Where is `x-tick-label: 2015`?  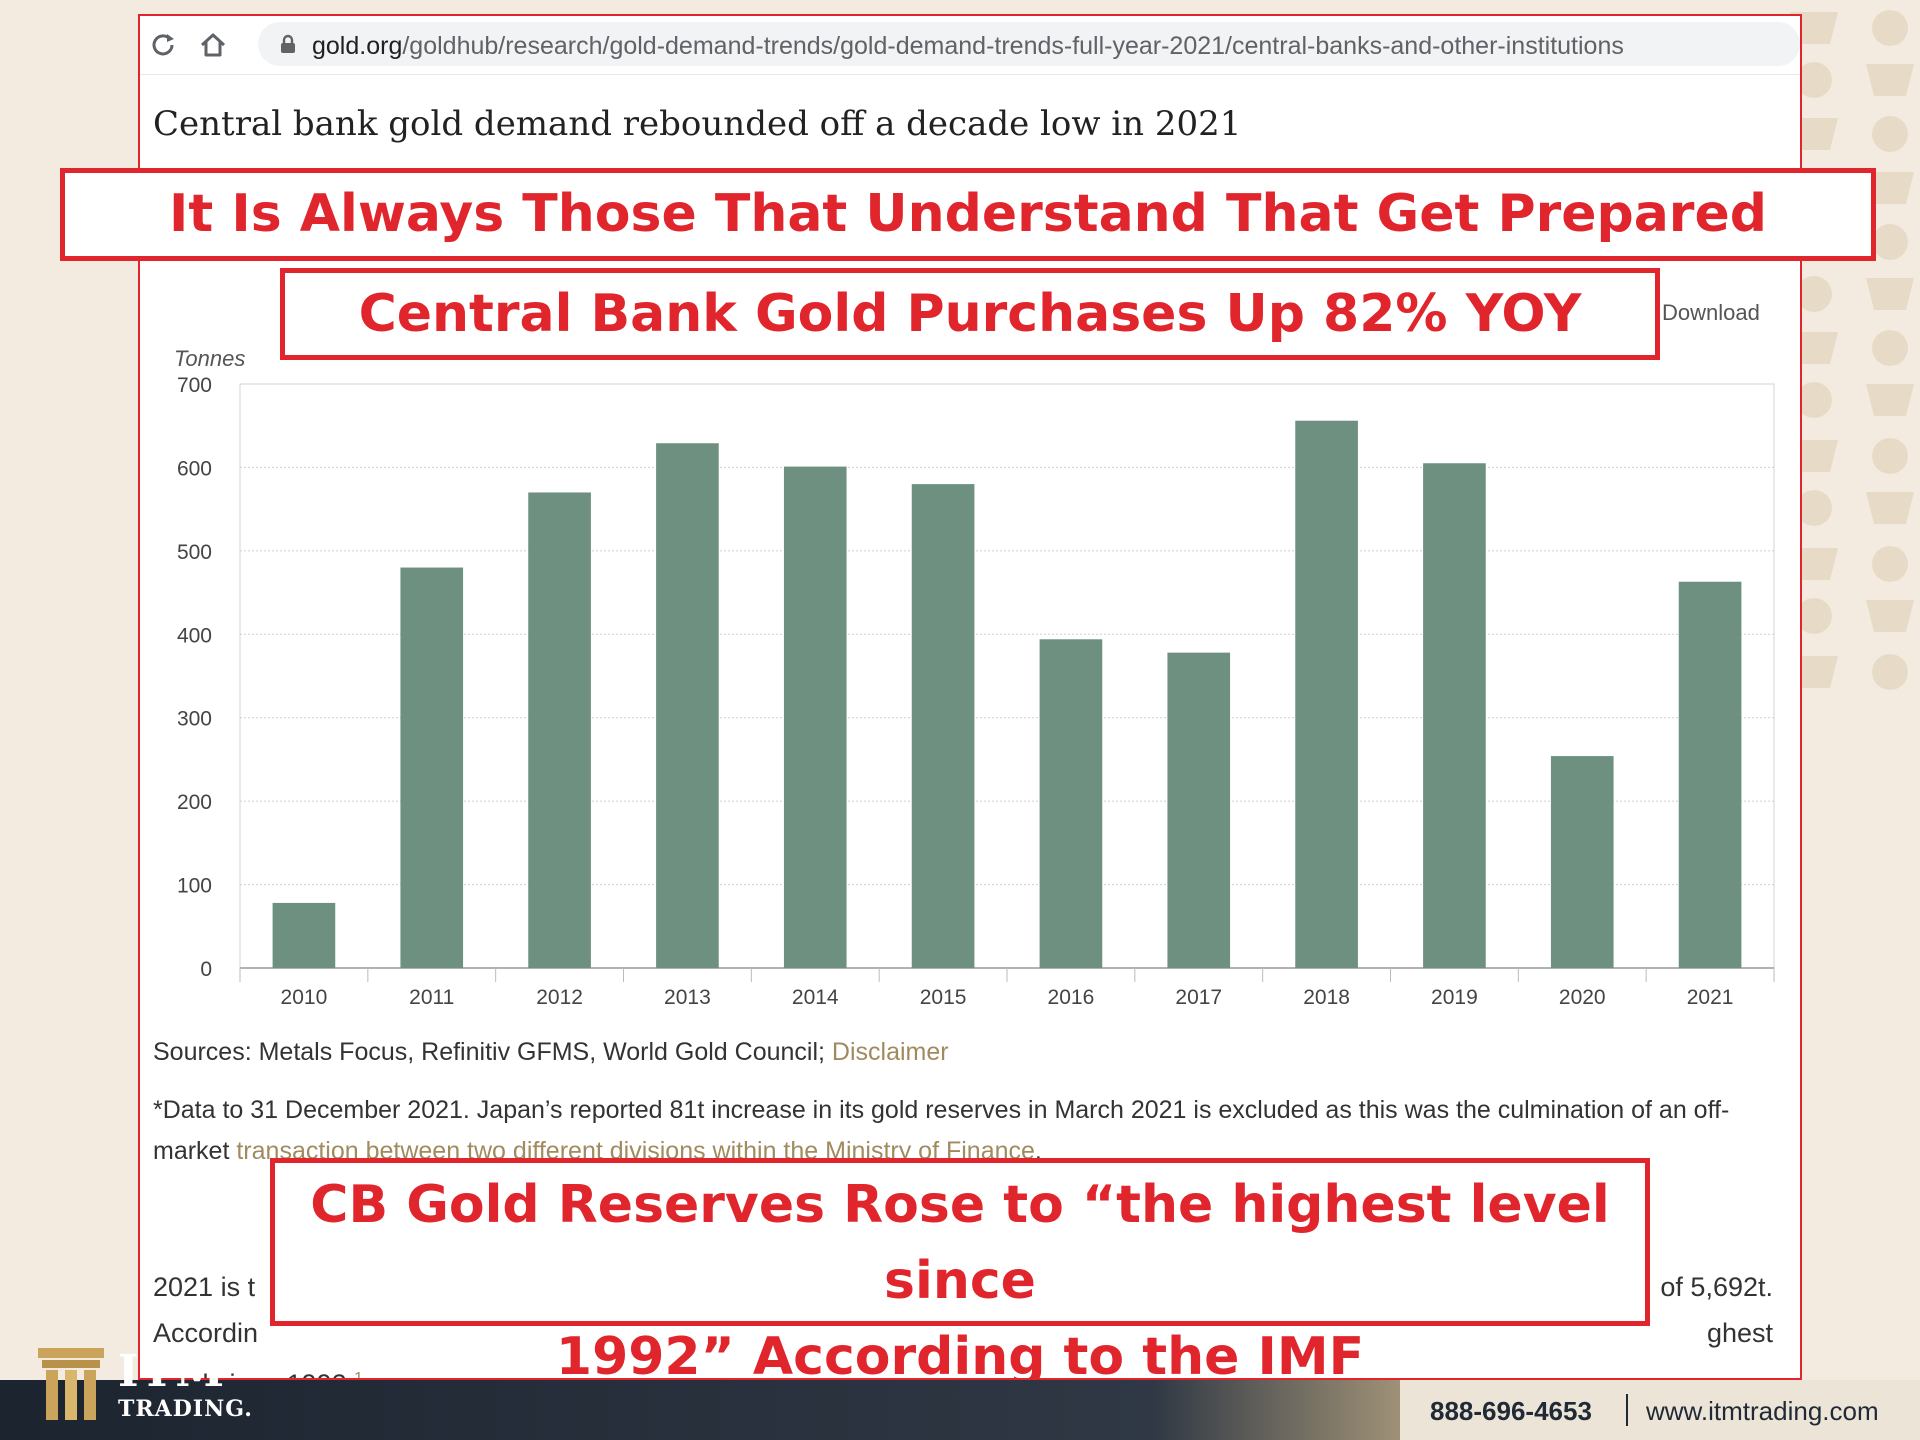 x-tick-label: 2015 is located at coordinates (943, 997).